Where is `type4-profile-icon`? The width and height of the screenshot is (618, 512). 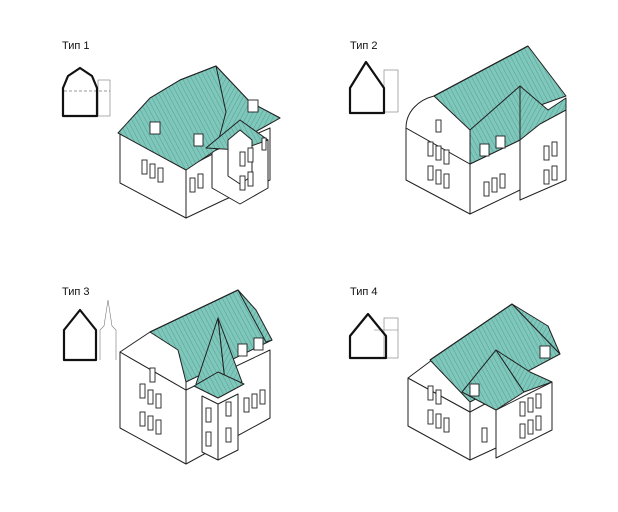 type4-profile-icon is located at coordinates (373, 336).